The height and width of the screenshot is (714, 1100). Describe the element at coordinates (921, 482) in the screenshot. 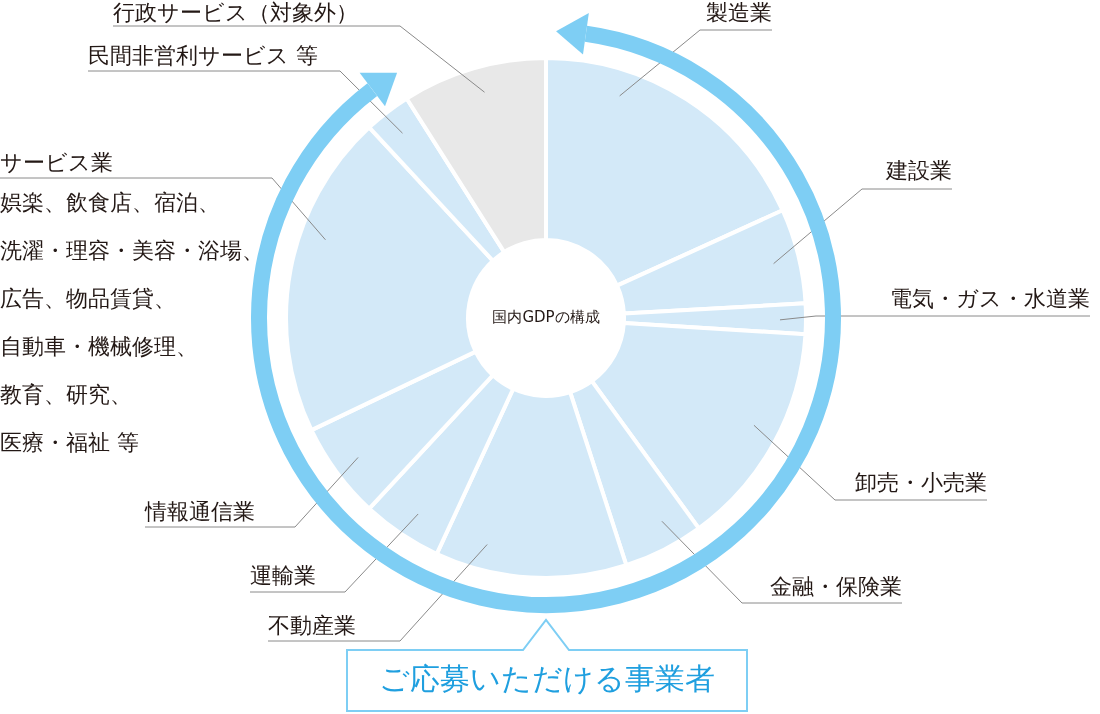

I see `slice-label: 卸売・小売業` at that location.